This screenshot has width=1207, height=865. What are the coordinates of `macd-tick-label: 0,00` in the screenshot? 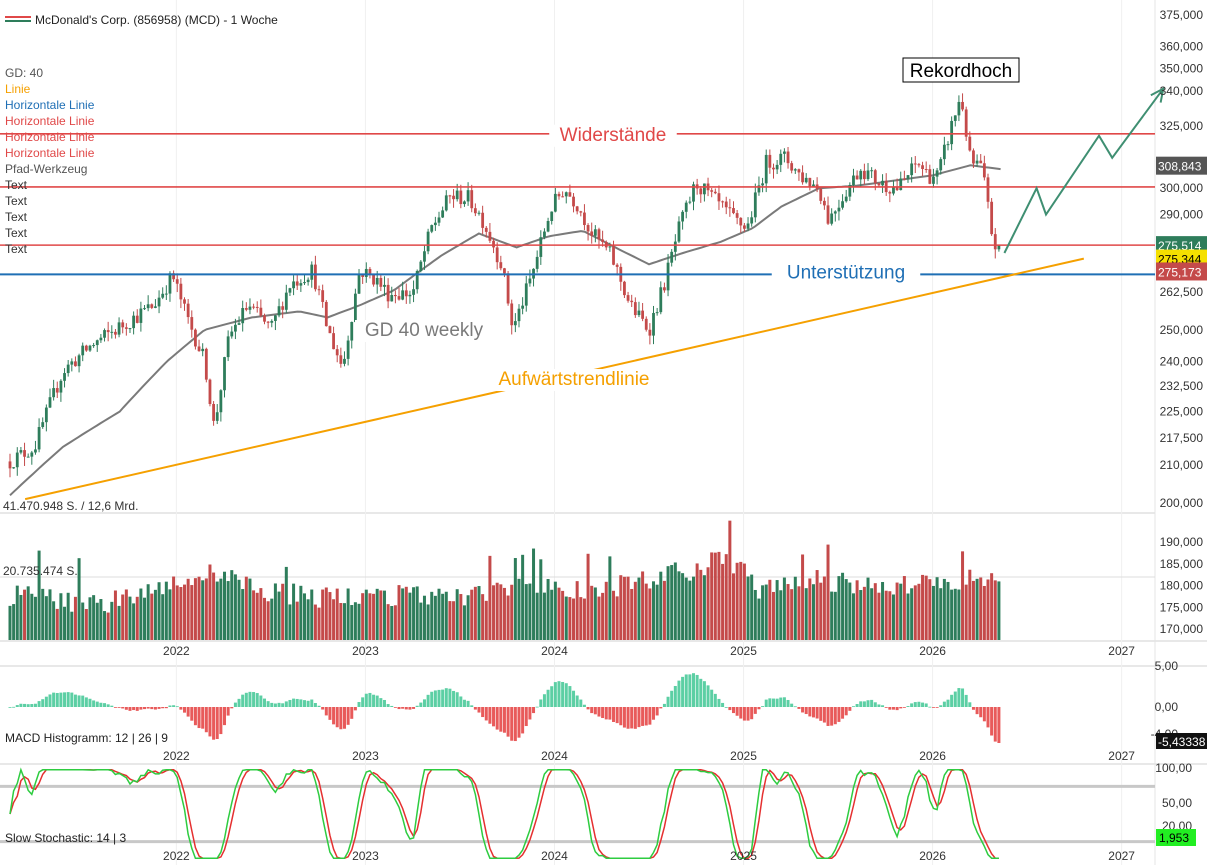 It's located at (1167, 707).